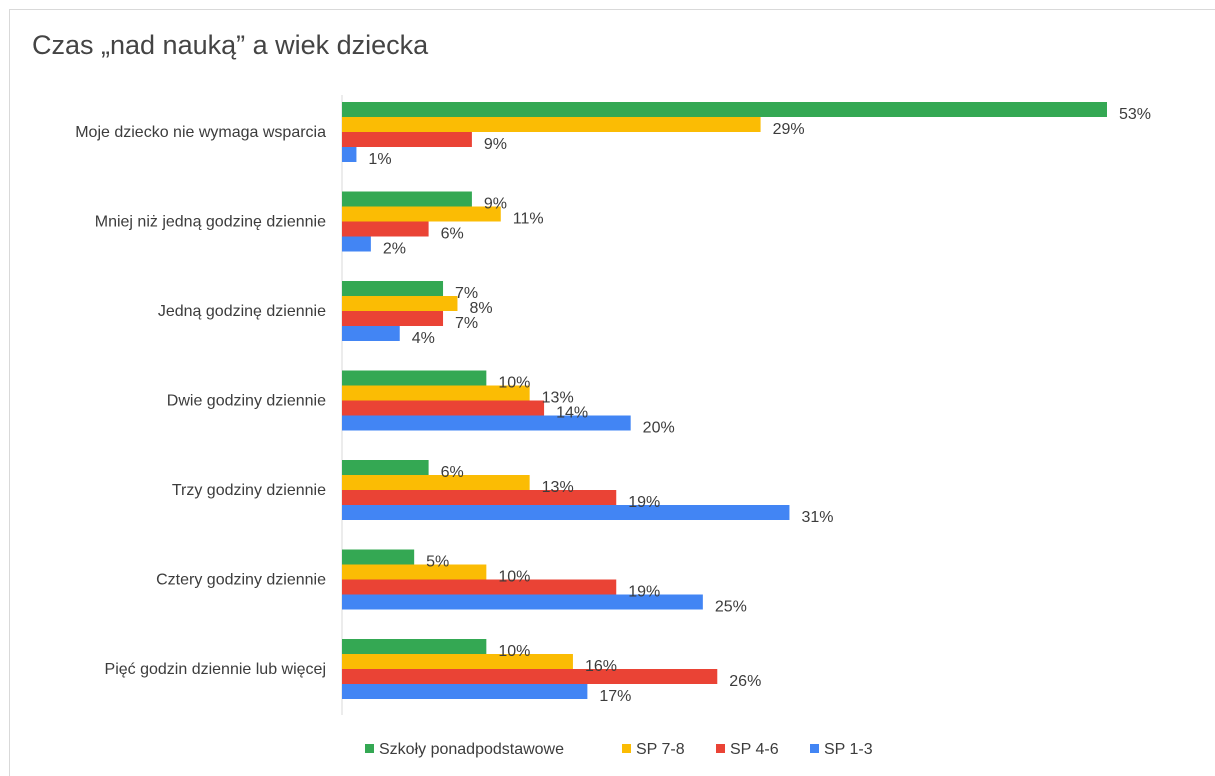 The image size is (1215, 776). Describe the element at coordinates (615, 696) in the screenshot. I see `data-label: 17%` at that location.